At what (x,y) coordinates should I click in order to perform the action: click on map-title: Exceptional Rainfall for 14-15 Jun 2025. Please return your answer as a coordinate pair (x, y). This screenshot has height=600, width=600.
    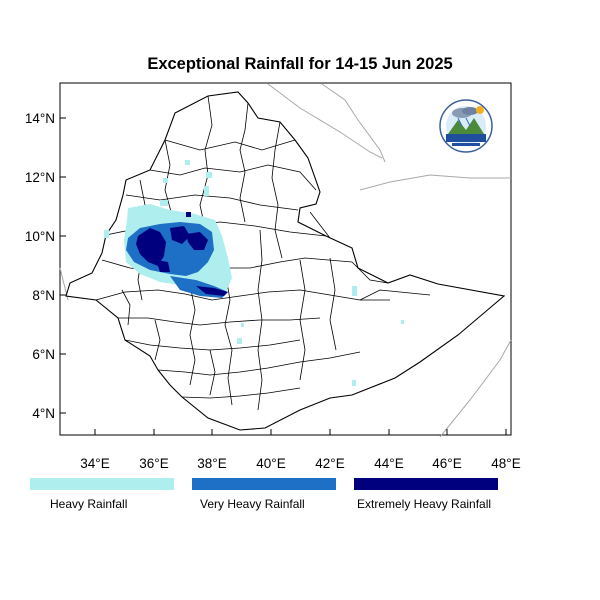
    Looking at the image, I should click on (300, 64).